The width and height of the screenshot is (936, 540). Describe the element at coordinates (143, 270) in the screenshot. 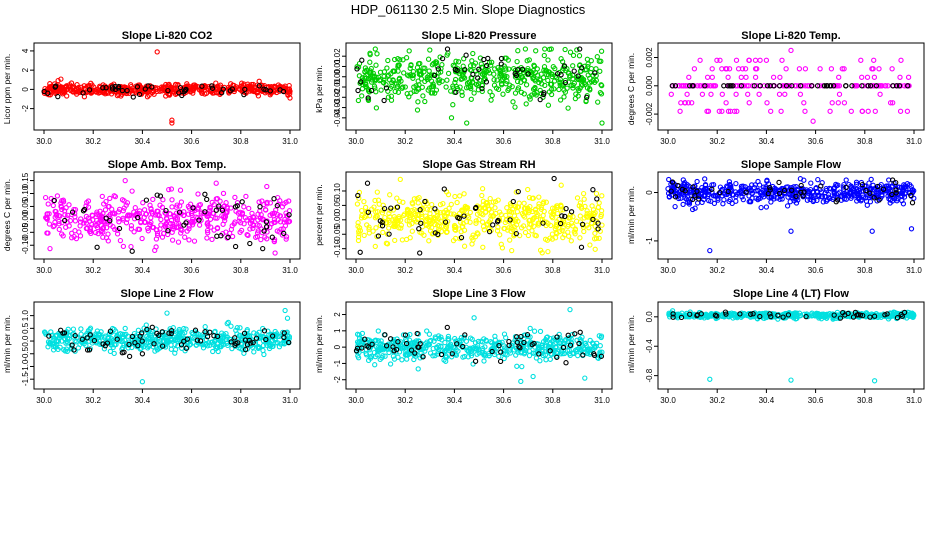

I see `x-tick-label: 30.4` at that location.